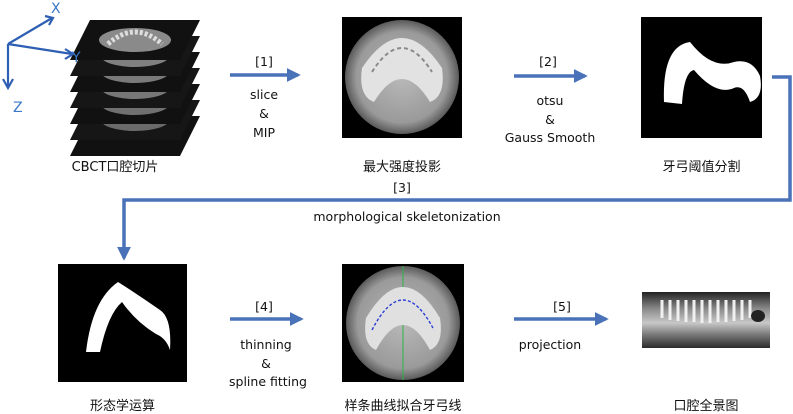 The height and width of the screenshot is (414, 793). Describe the element at coordinates (266, 363) in the screenshot. I see `step-4-line-2: &` at that location.